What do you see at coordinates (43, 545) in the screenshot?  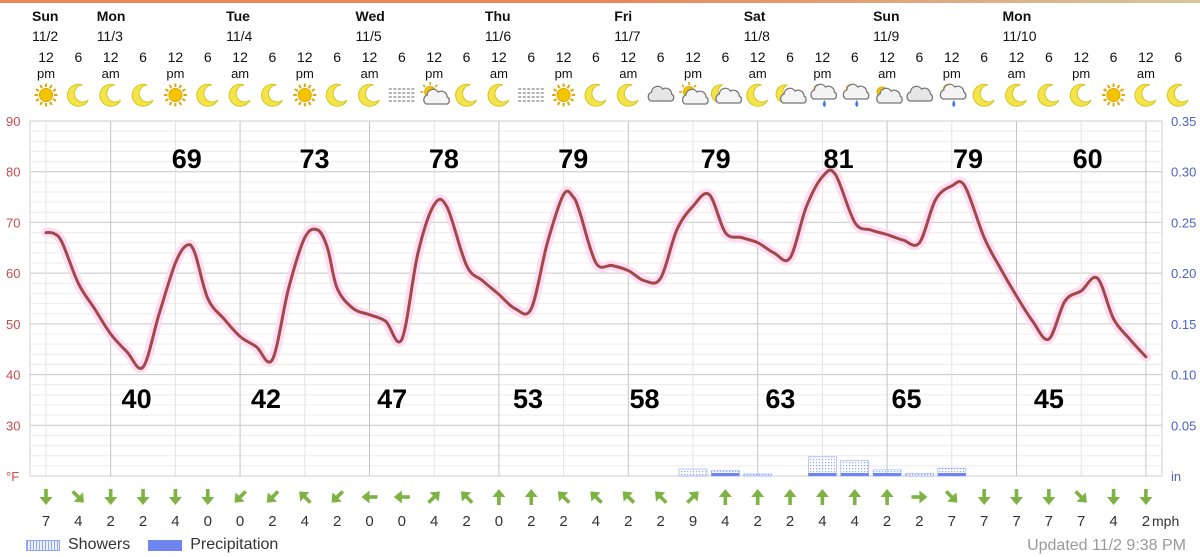 I see `showers-swatch` at bounding box center [43, 545].